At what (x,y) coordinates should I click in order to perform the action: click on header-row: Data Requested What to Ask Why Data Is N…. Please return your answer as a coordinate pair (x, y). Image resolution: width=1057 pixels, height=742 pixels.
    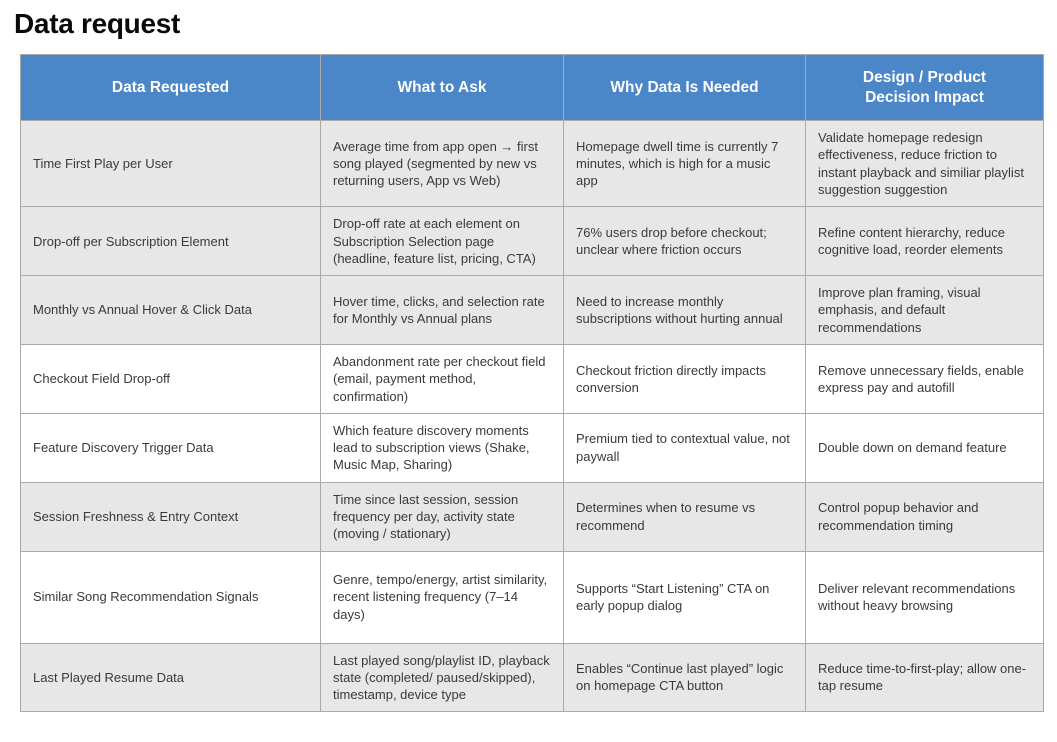
    Looking at the image, I should click on (532, 88).